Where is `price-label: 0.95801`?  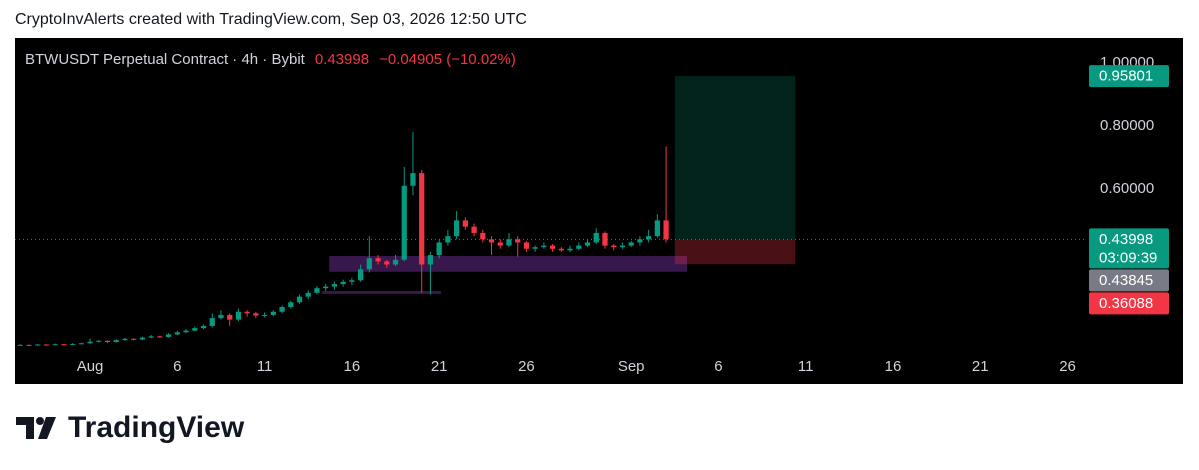 price-label: 0.95801 is located at coordinates (1126, 76).